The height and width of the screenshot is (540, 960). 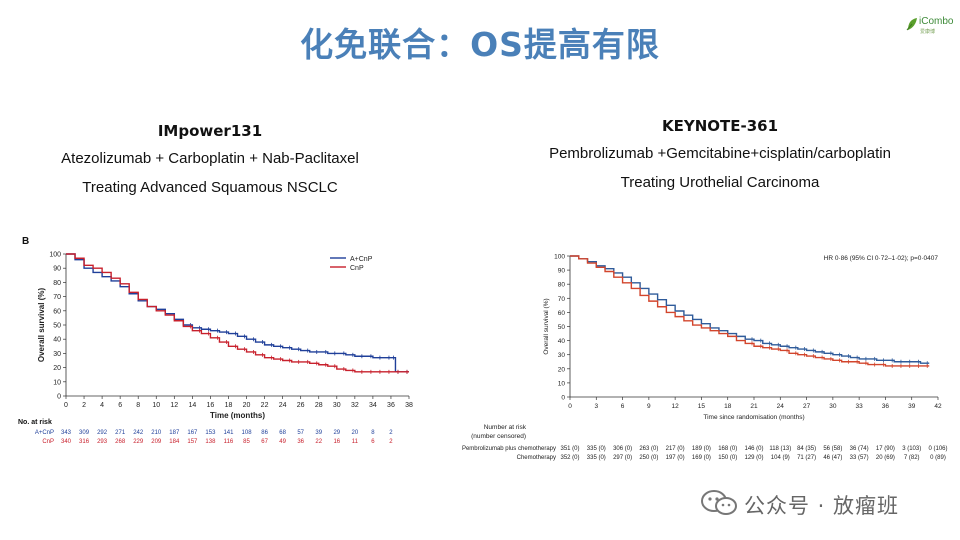 I want to click on risk-value: 297 (0), so click(x=622, y=458).